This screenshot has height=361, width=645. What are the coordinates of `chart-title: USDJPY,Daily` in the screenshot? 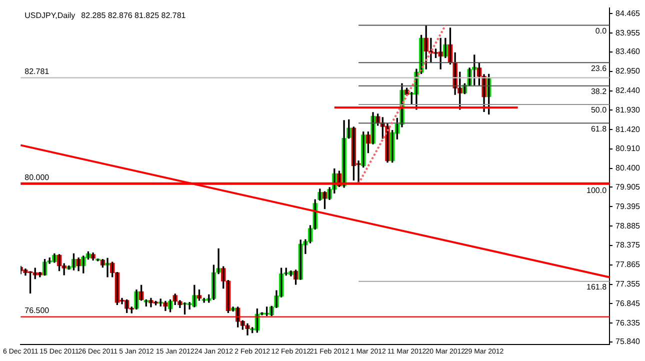 It's located at (50, 15).